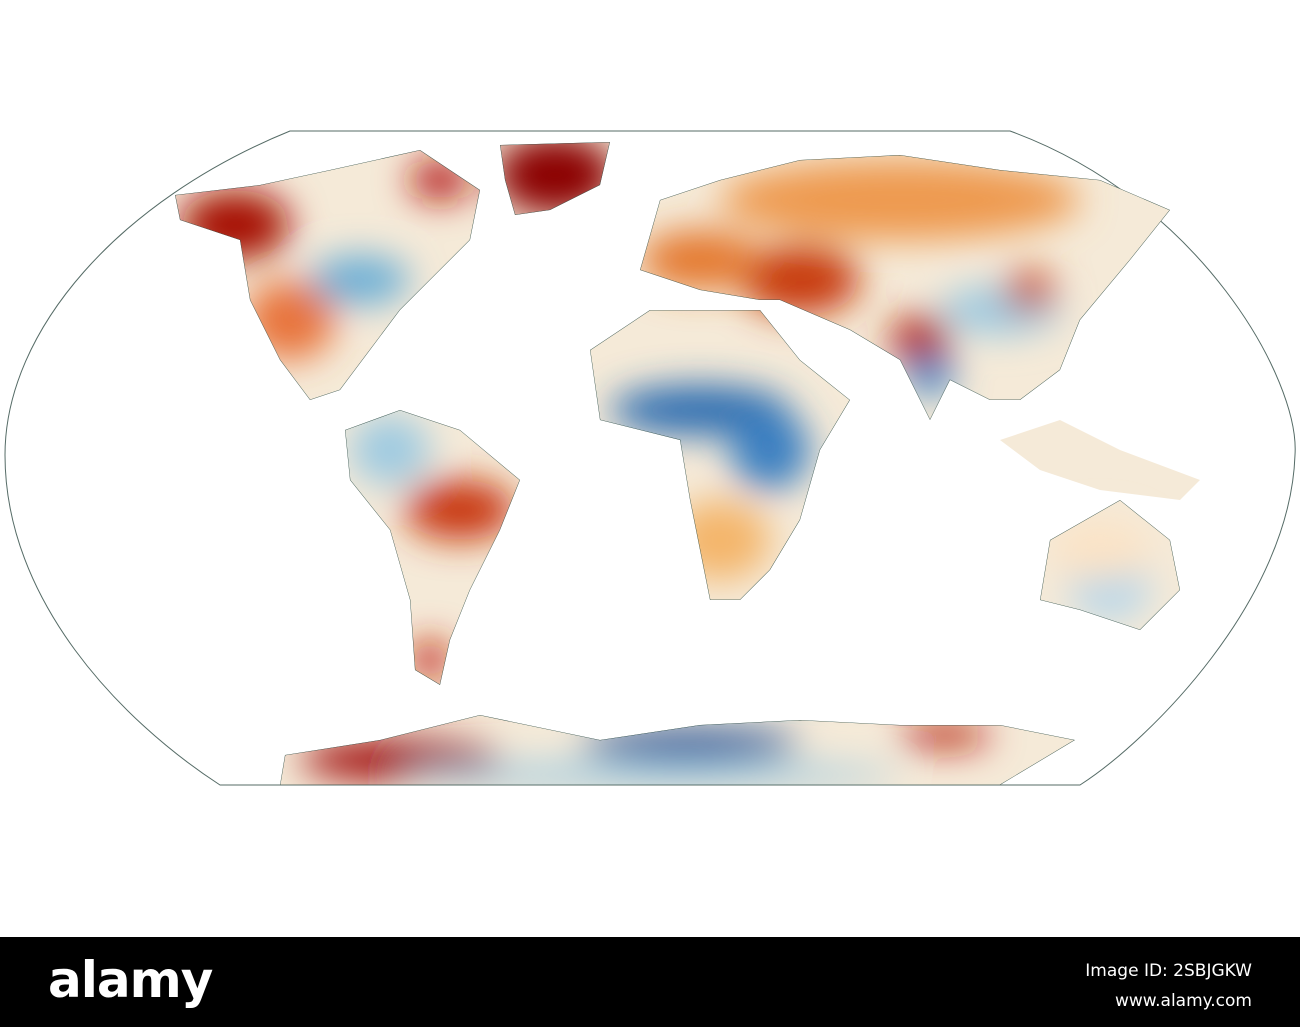 The width and height of the screenshot is (1300, 1027). What do you see at coordinates (1183, 1001) in the screenshot?
I see `url: www.alamy.com` at bounding box center [1183, 1001].